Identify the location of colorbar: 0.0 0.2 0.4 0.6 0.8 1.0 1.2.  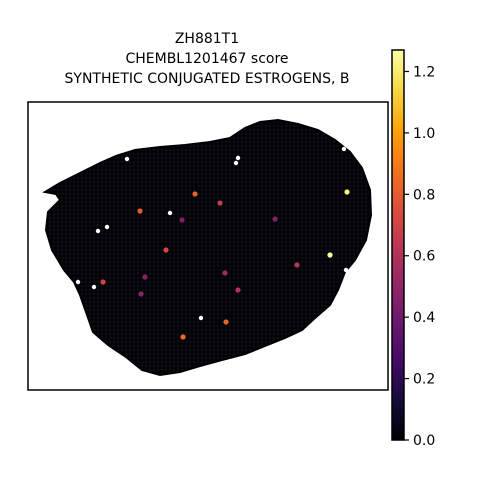
(413, 249).